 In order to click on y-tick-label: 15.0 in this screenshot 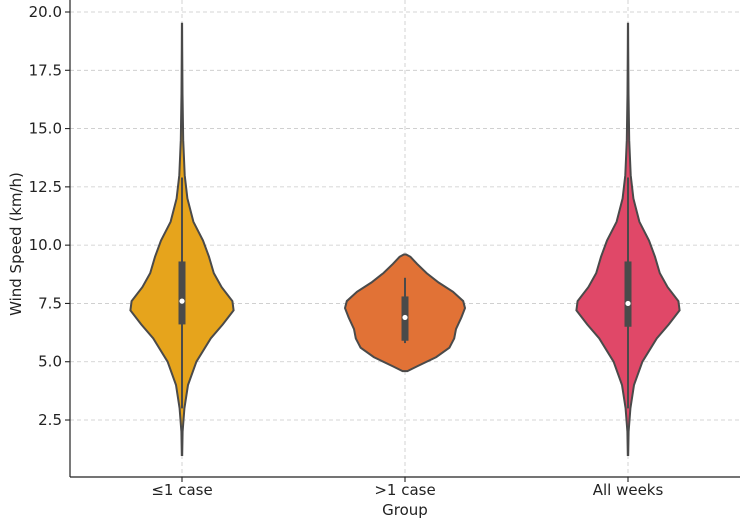, I will do `click(45, 129)`.